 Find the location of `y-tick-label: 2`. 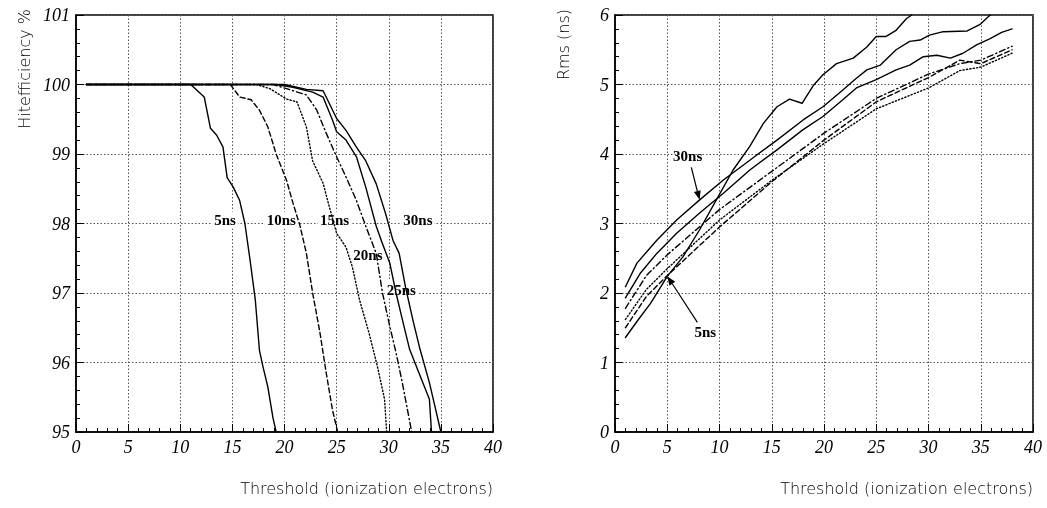

y-tick-label: 2 is located at coordinates (604, 293).